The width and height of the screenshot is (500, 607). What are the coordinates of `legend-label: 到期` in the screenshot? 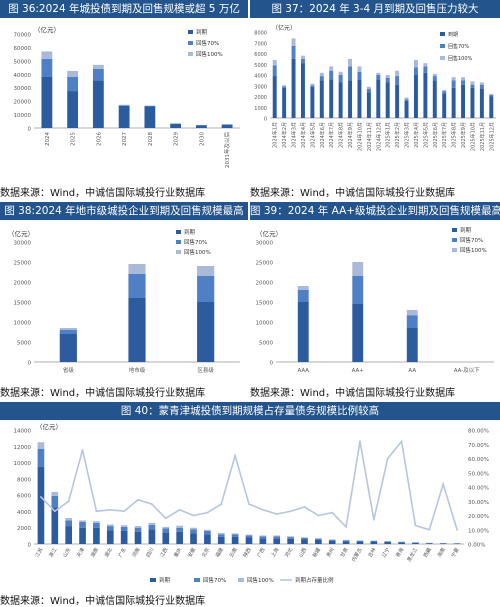 It's located at (165, 580).